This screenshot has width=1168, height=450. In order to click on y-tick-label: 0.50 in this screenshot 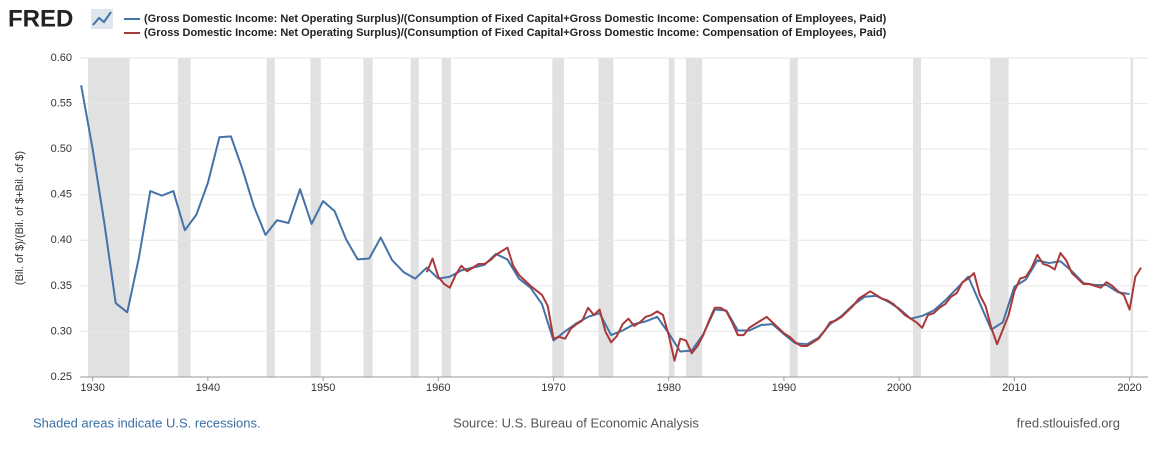, I will do `click(61, 149)`.